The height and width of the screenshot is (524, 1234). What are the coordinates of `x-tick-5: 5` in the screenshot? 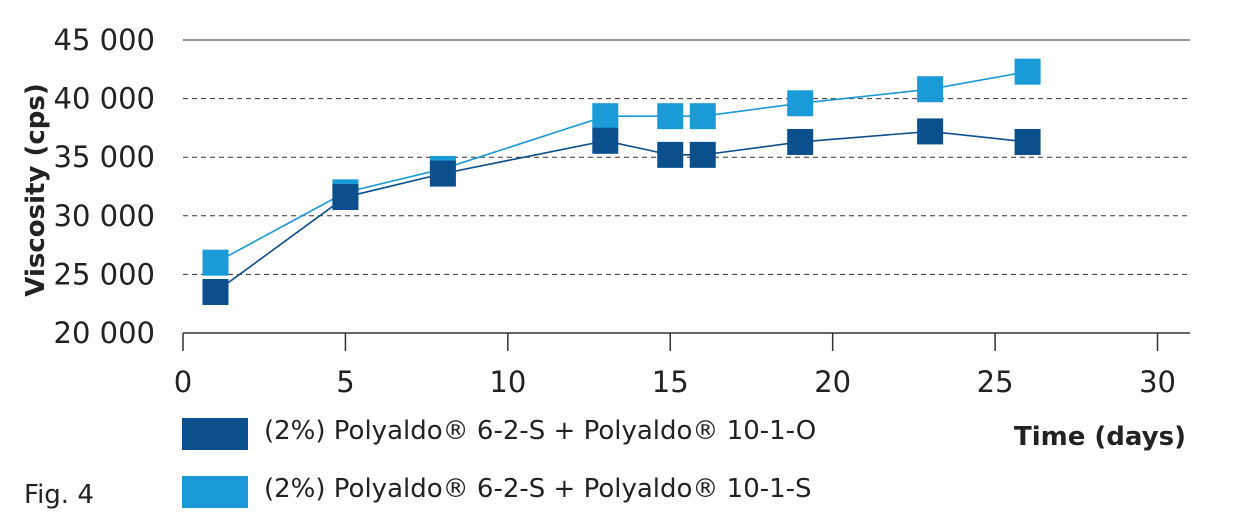 It's located at (345, 382).